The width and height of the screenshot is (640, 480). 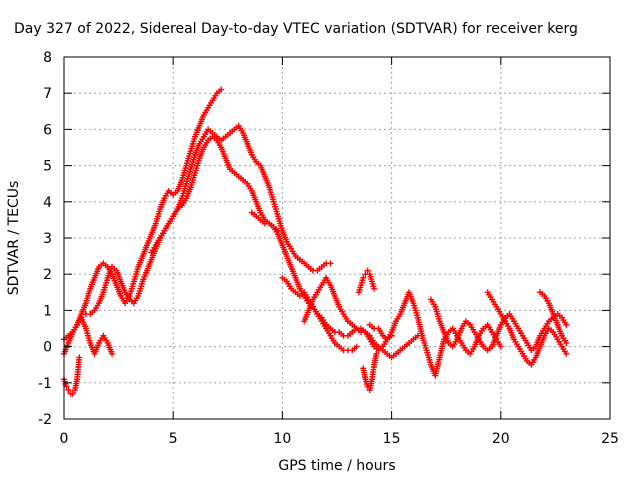 I want to click on x-tick-label: 20, so click(x=501, y=439).